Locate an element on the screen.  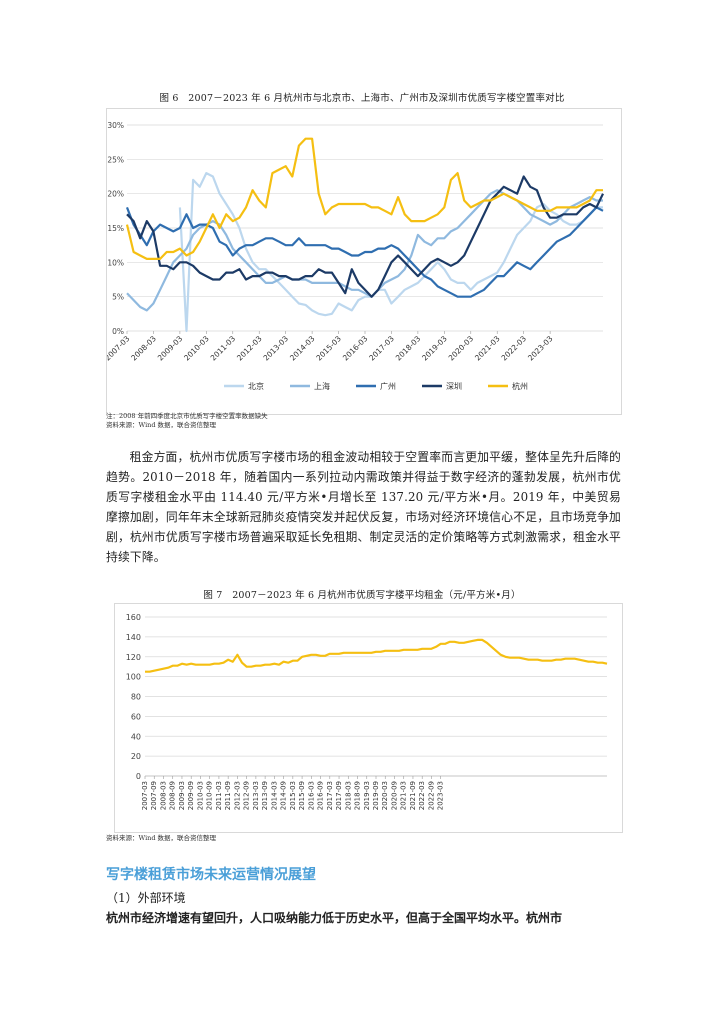
x-tick-label: 2008-09 is located at coordinates (173, 795).